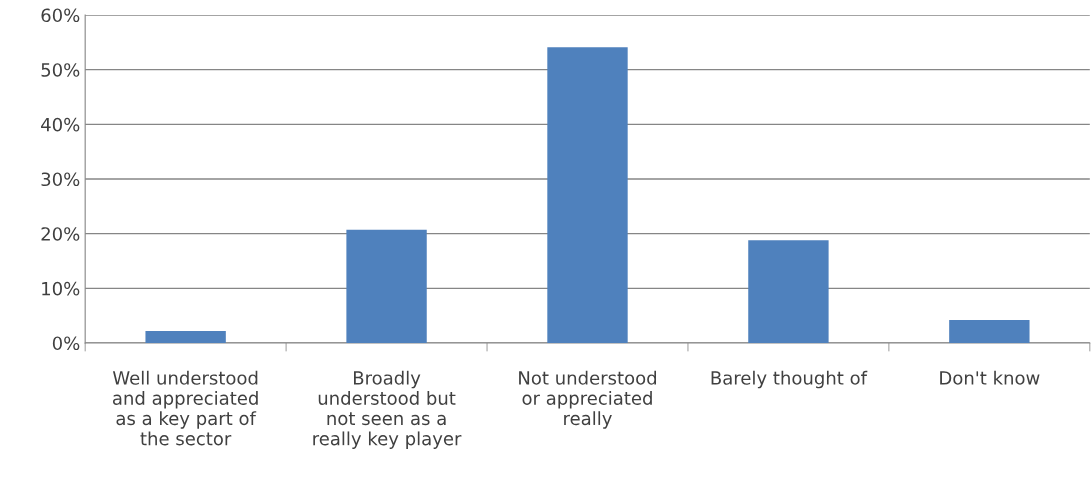 This screenshot has height=500, width=1092. Describe the element at coordinates (60, 179) in the screenshot. I see `y-tick-label: 30%` at that location.